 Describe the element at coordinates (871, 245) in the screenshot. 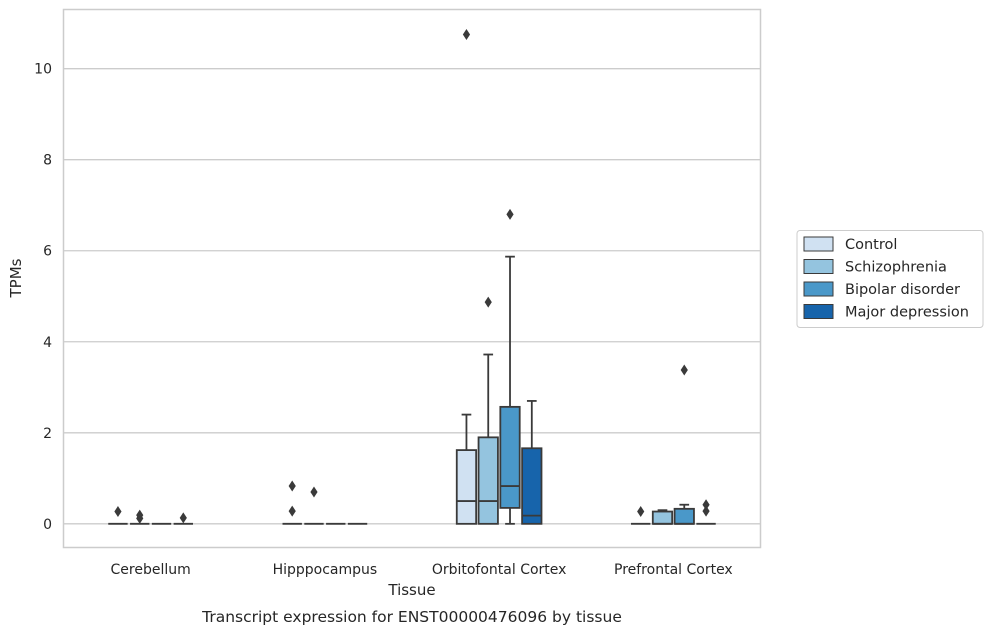

I see `legend-label: Control` at that location.